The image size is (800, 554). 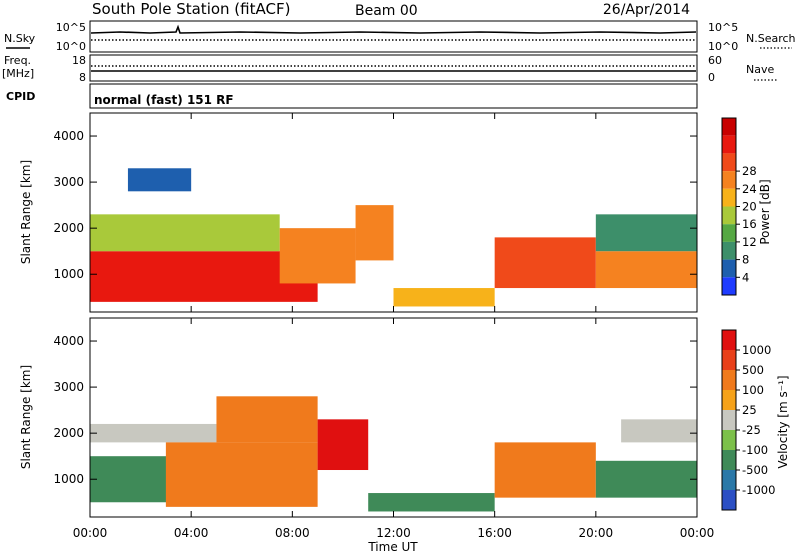 What do you see at coordinates (393, 533) in the screenshot?
I see `x-tick-label: 12:00` at bounding box center [393, 533].